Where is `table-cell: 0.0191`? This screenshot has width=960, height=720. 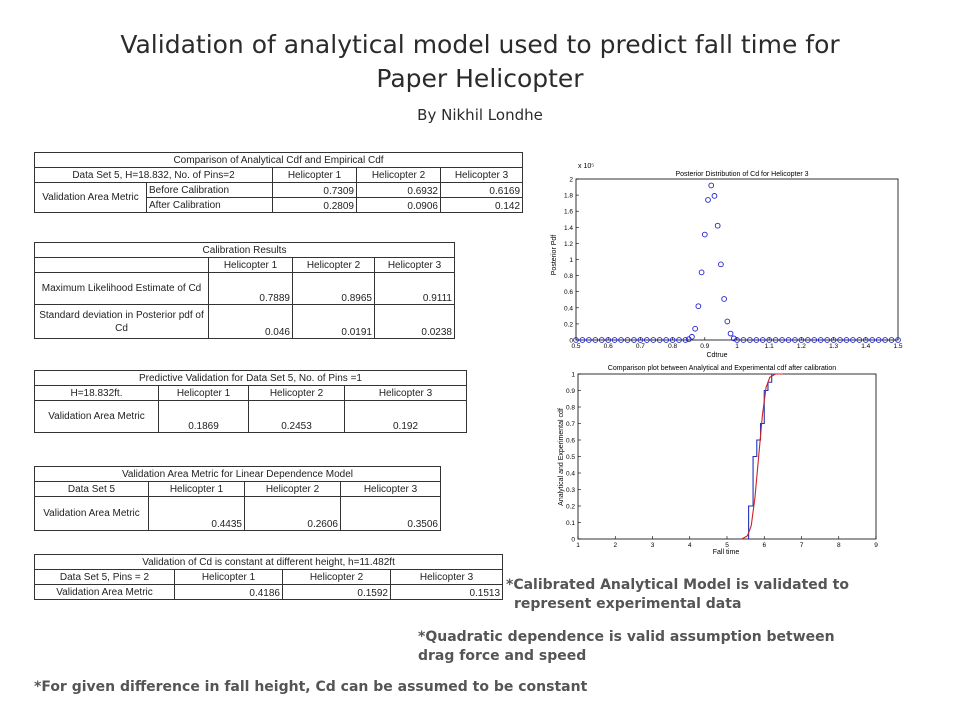
table-cell: 0.0191 is located at coordinates (333, 321).